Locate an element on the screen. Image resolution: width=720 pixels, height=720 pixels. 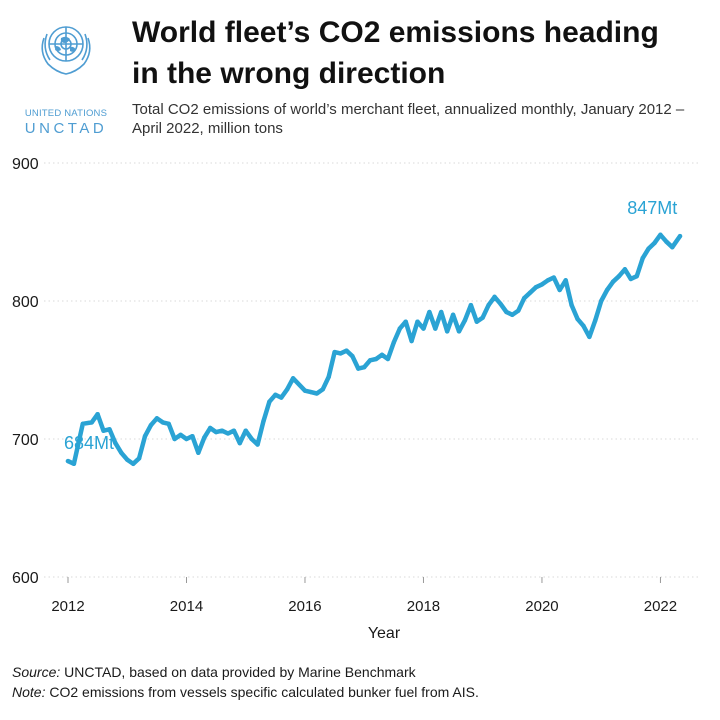
y-tick-label-900: 900 is located at coordinates (25, 164).